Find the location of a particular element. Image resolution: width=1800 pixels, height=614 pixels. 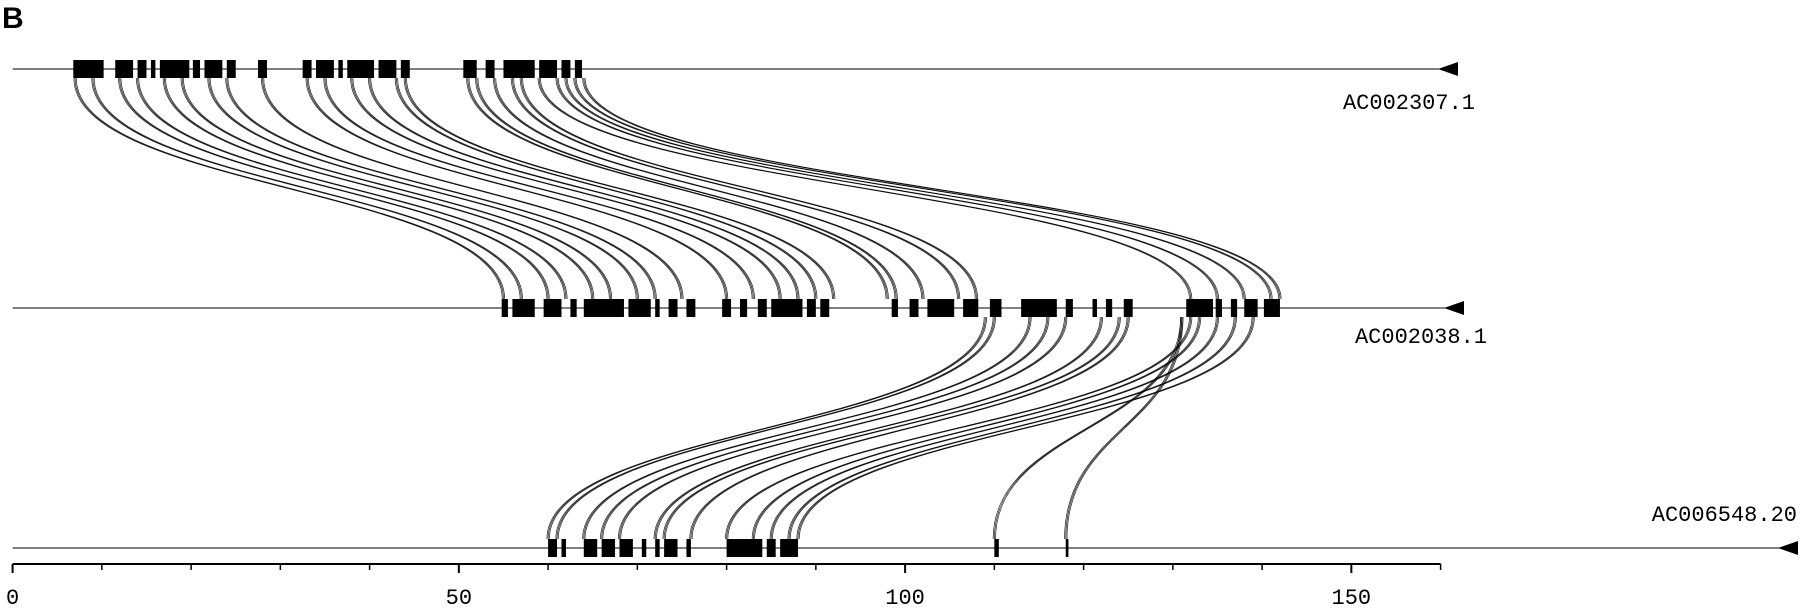

axis: 0 50 100 150 is located at coordinates (724, 587).